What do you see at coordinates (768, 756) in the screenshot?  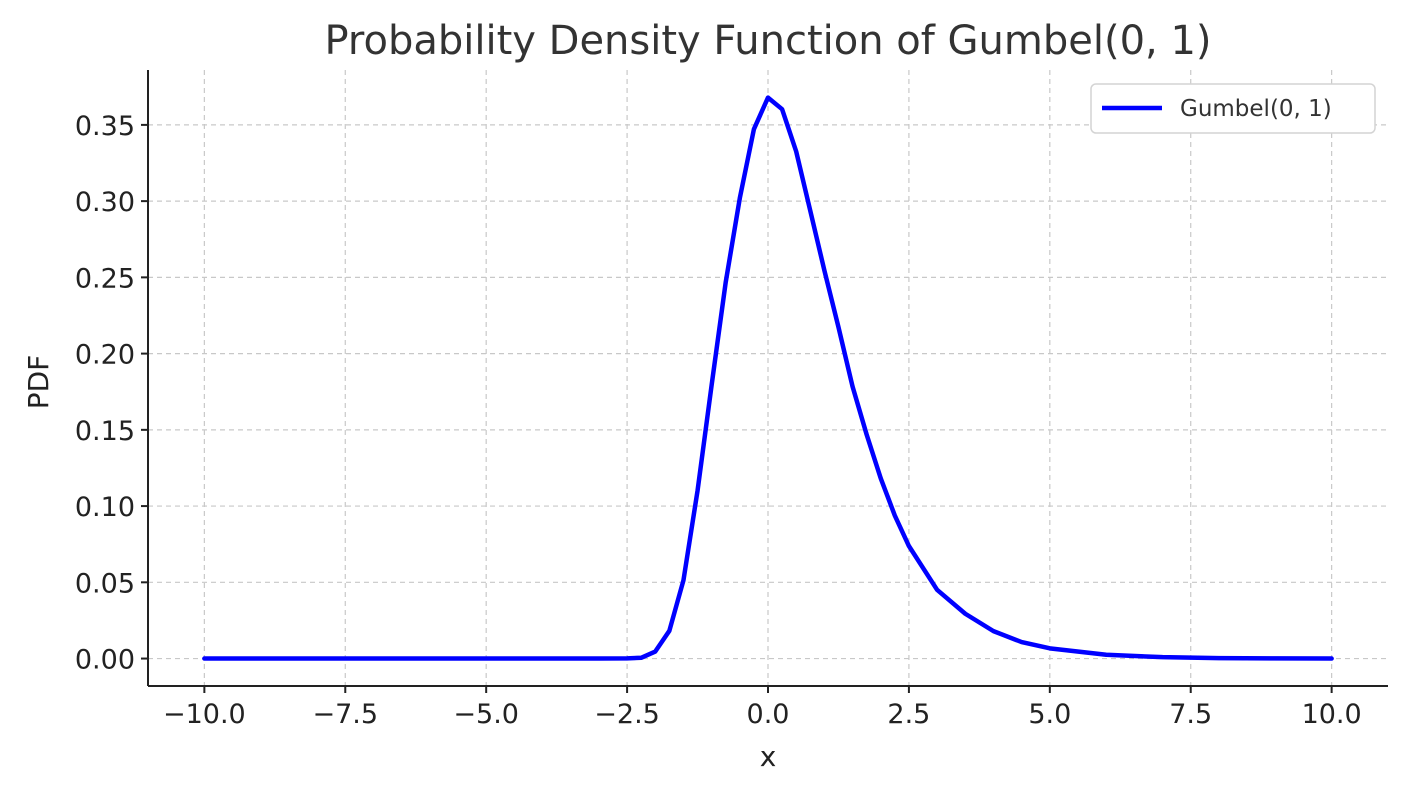 I see `x-axis-label: x` at bounding box center [768, 756].